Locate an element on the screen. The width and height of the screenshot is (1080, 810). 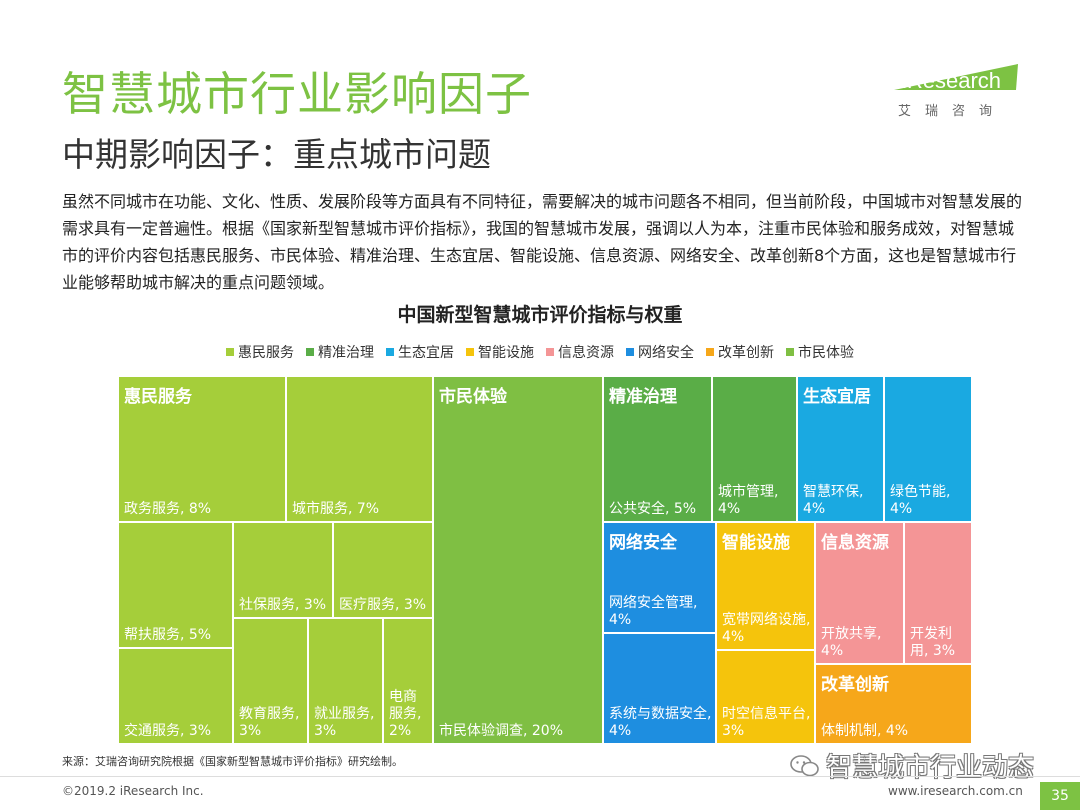
treemap-cell-label: 系统与数据安全, 4% is located at coordinates (660, 722).